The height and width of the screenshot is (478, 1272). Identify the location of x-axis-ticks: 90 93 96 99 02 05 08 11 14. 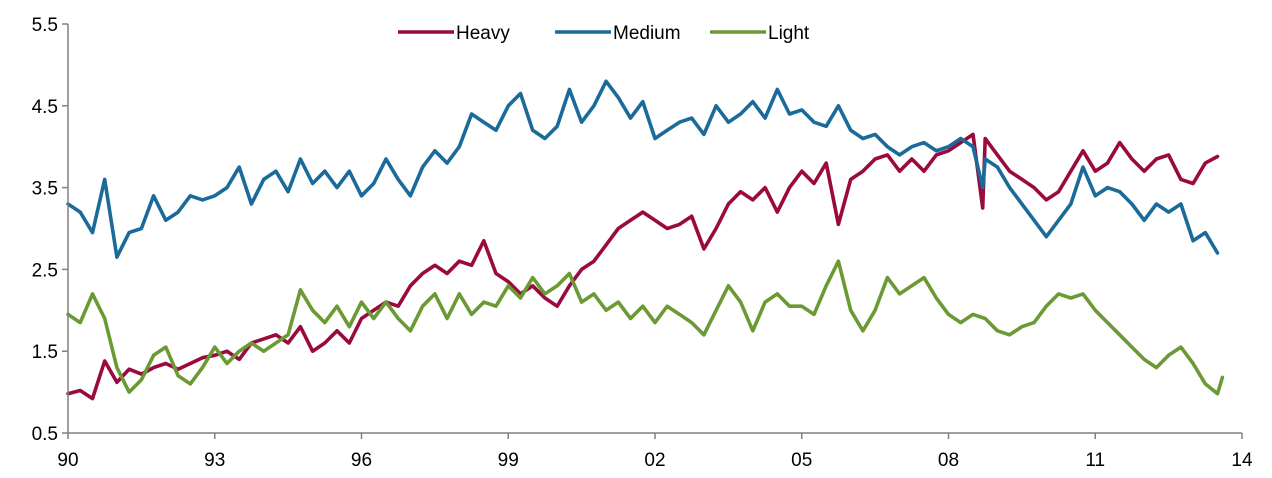
(655, 452).